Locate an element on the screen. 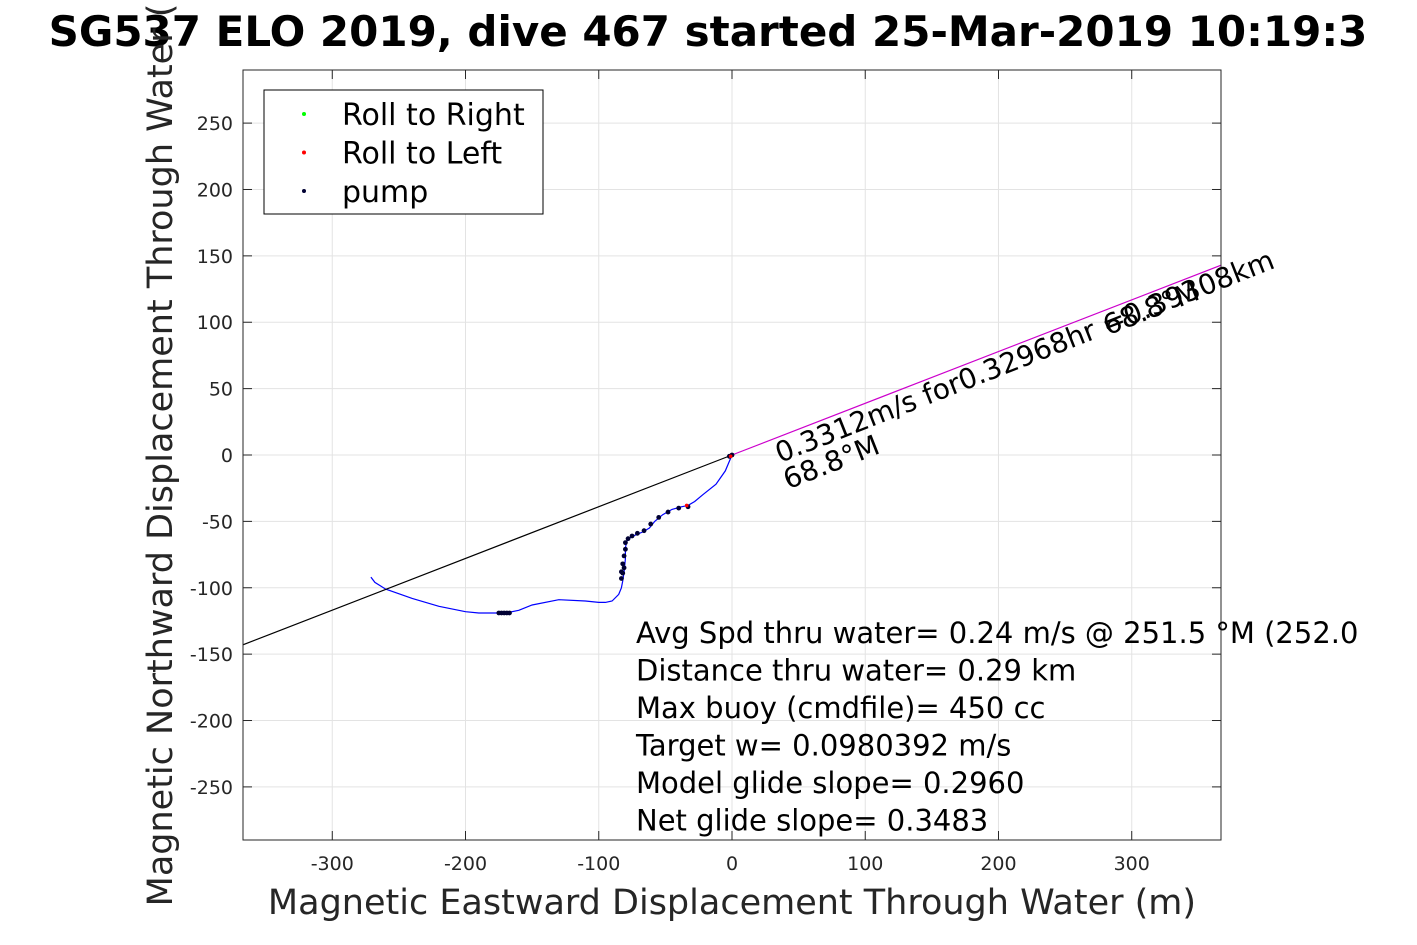  stats-line: Distance thru water= 0.29 km is located at coordinates (856, 671).